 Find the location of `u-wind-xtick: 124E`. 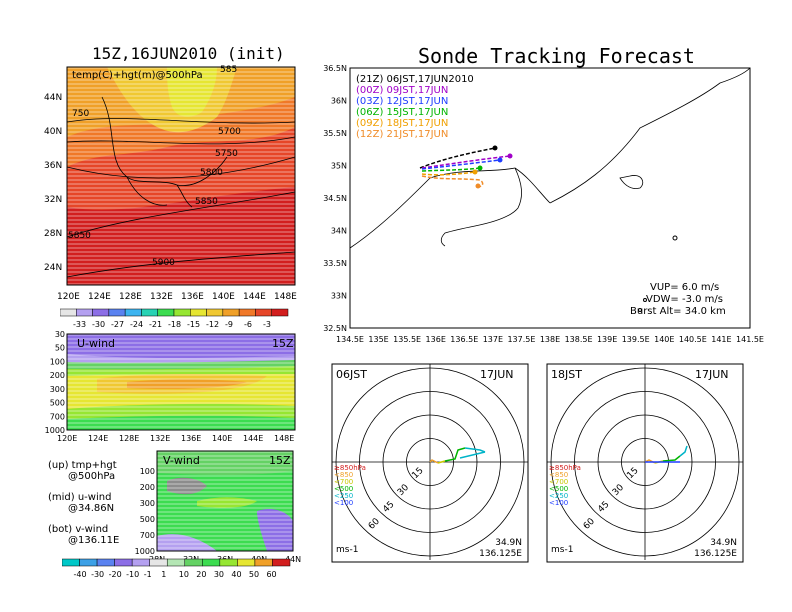

u-wind-xtick: 124E is located at coordinates (98, 438).